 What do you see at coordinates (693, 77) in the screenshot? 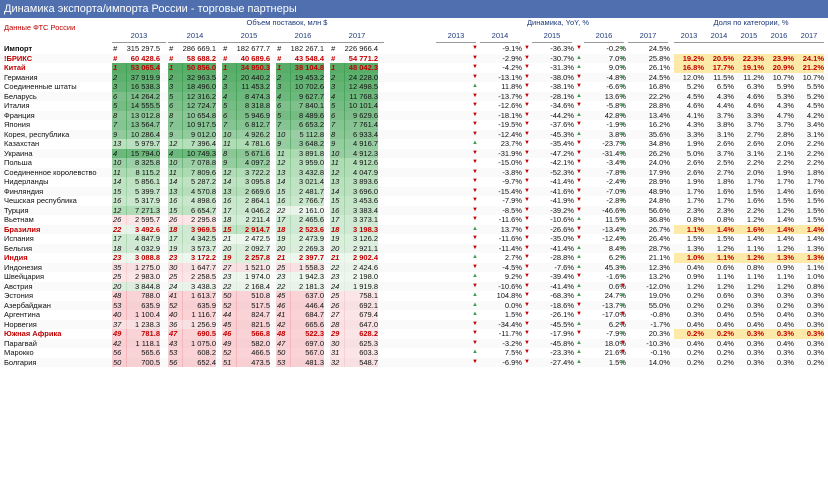
I see `share-cell: 12.0%` at bounding box center [693, 77].